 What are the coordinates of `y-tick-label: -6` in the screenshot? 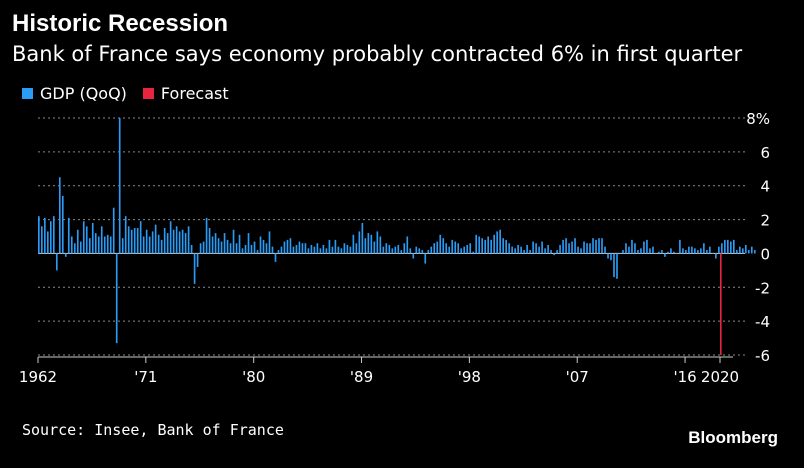 It's located at (762, 356).